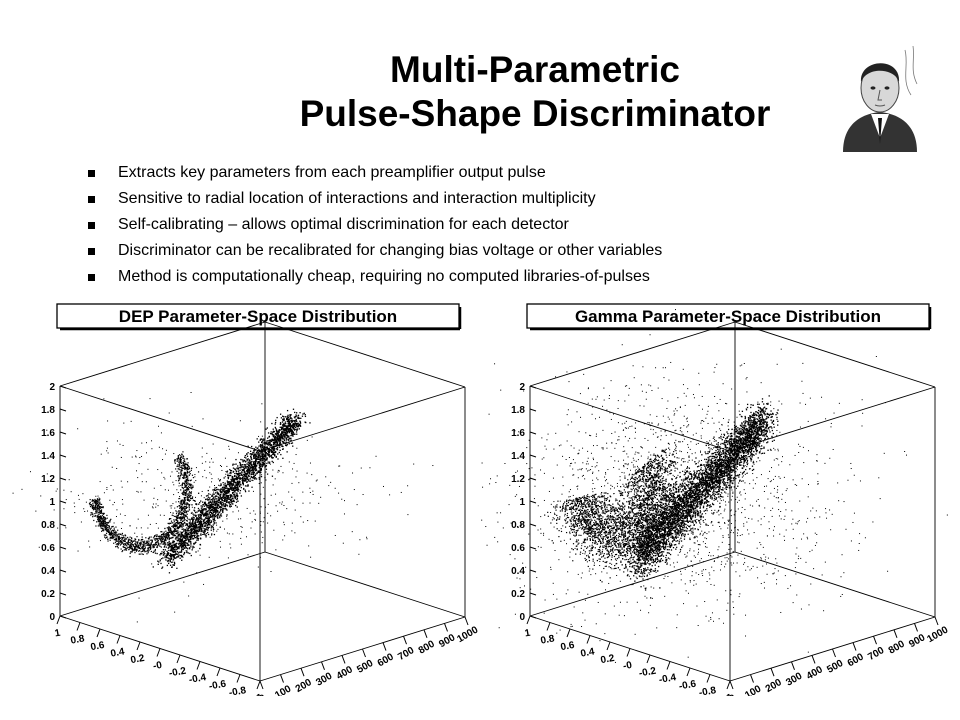  Describe the element at coordinates (447, 641) in the screenshot. I see `y-tick-label: 900` at that location.